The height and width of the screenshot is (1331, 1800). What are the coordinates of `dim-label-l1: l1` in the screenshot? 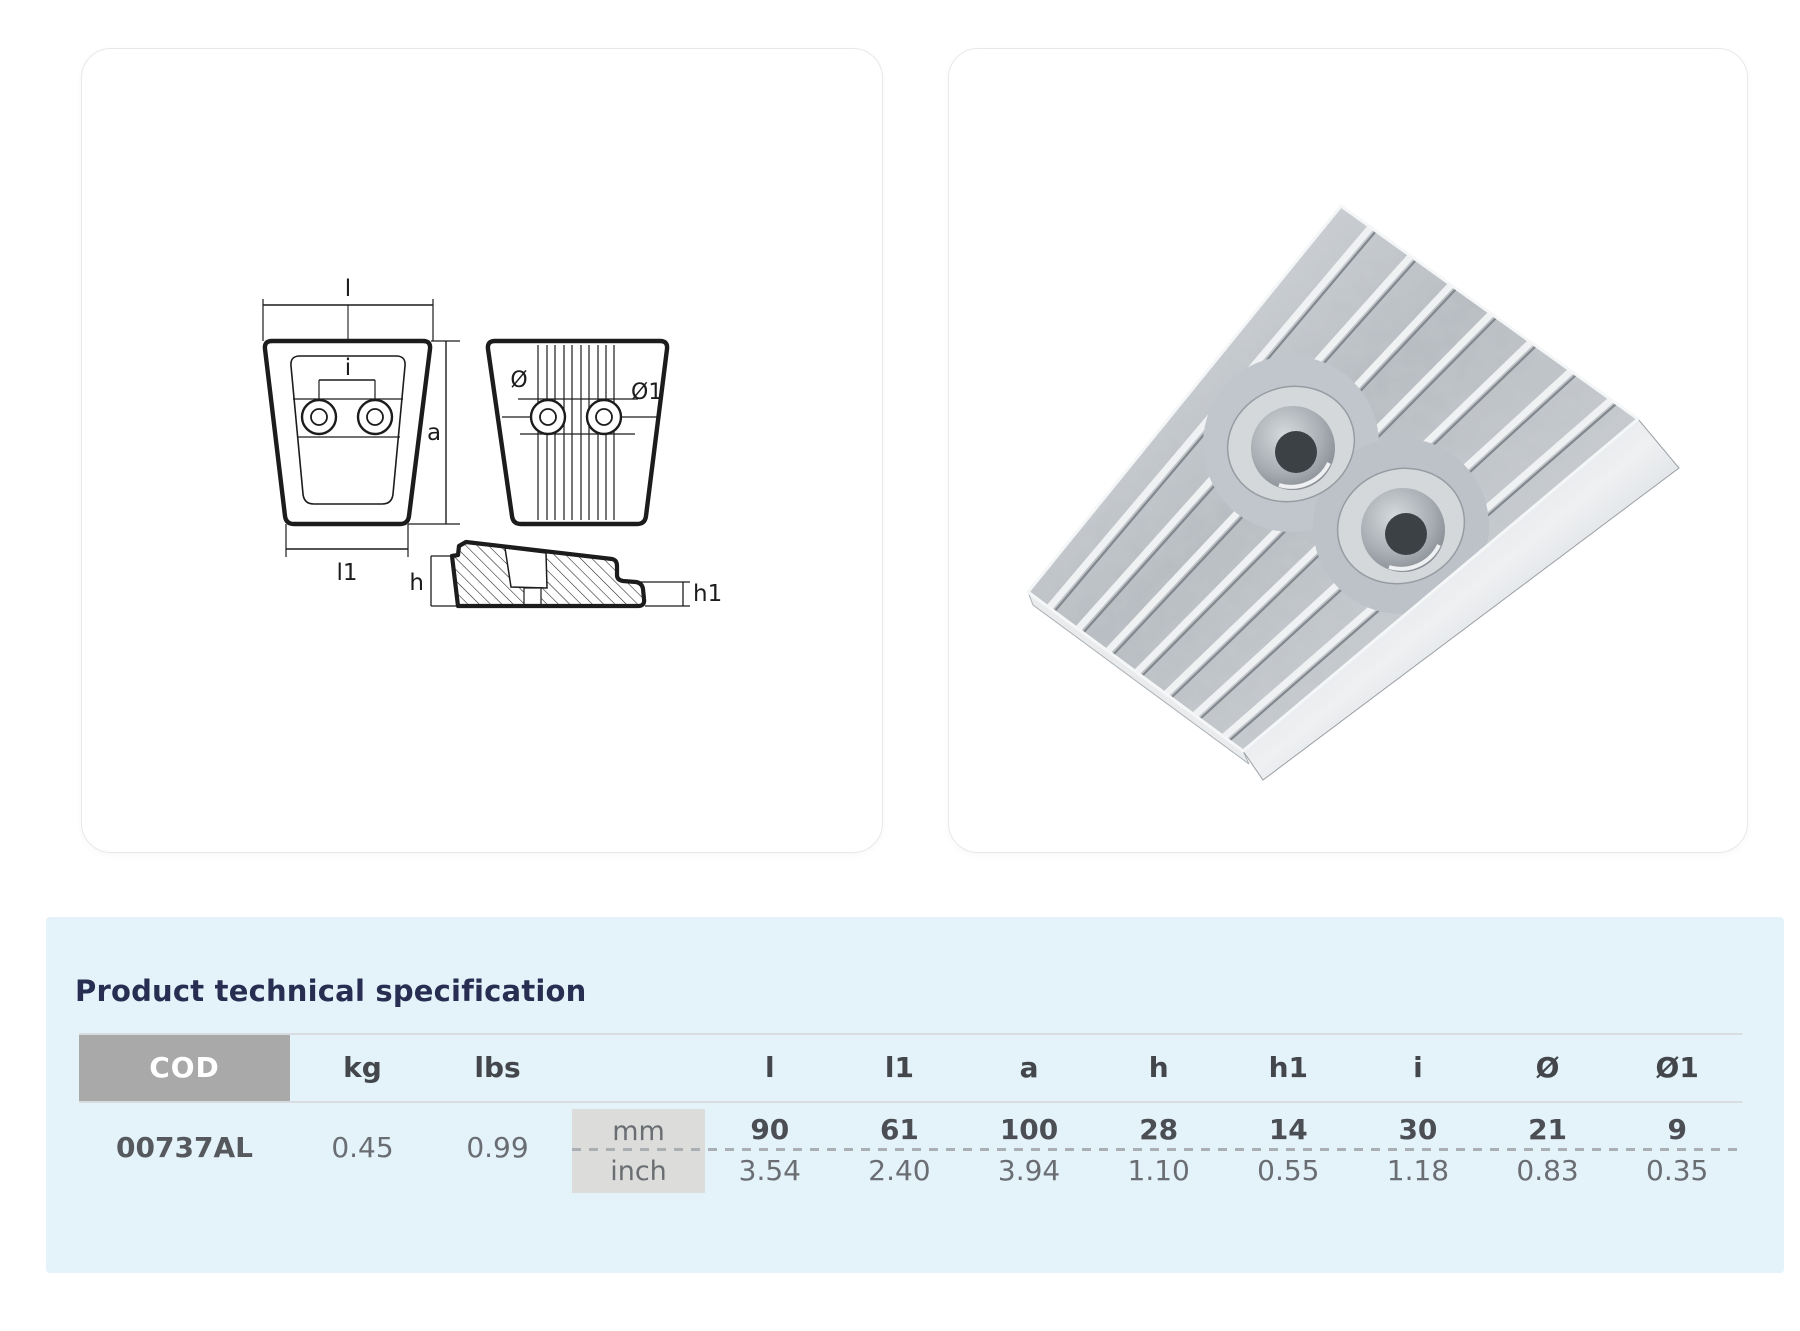 It's located at (346, 573).